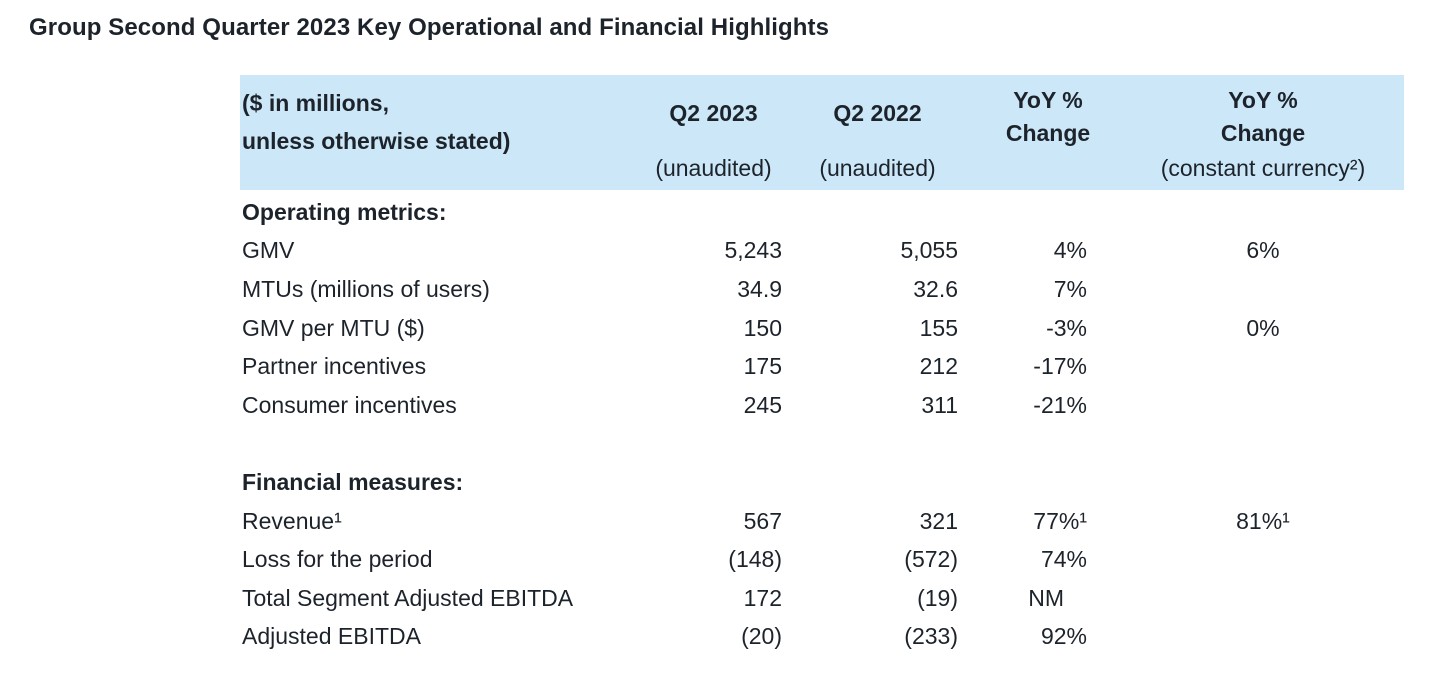  Describe the element at coordinates (1263, 250) in the screenshot. I see `value-yoy-change-cc: 6%` at that location.